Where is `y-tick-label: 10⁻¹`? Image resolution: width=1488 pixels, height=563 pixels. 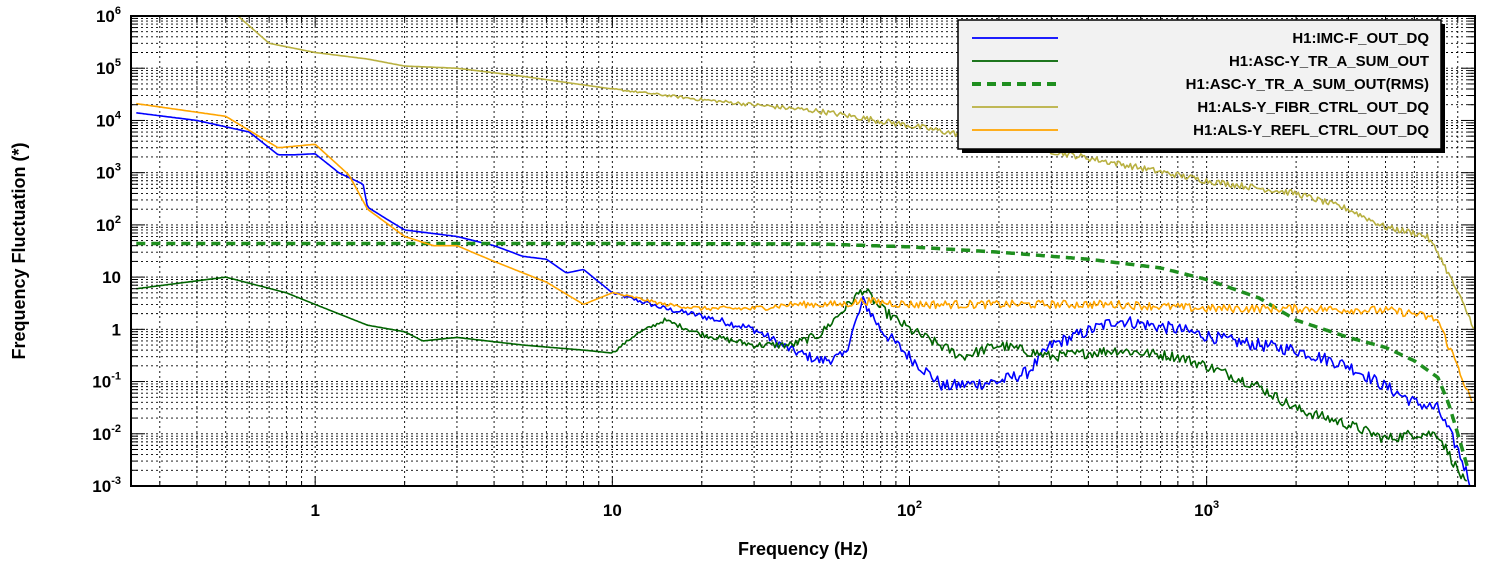 y-tick-label: 10⁻¹ is located at coordinates (106, 381).